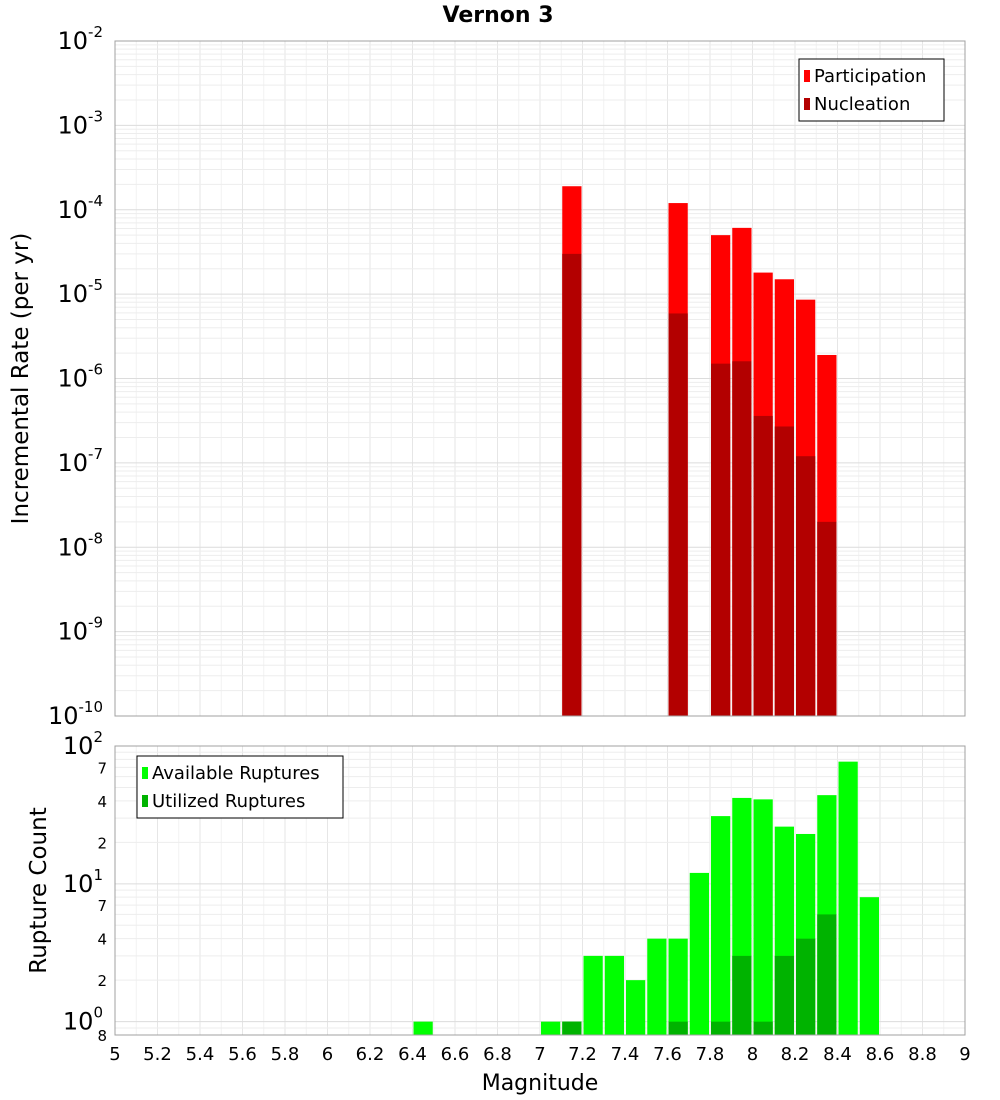 This screenshot has width=1000, height=1100. Describe the element at coordinates (80, 123) in the screenshot. I see `y-tick-label: 10⁻³` at that location.